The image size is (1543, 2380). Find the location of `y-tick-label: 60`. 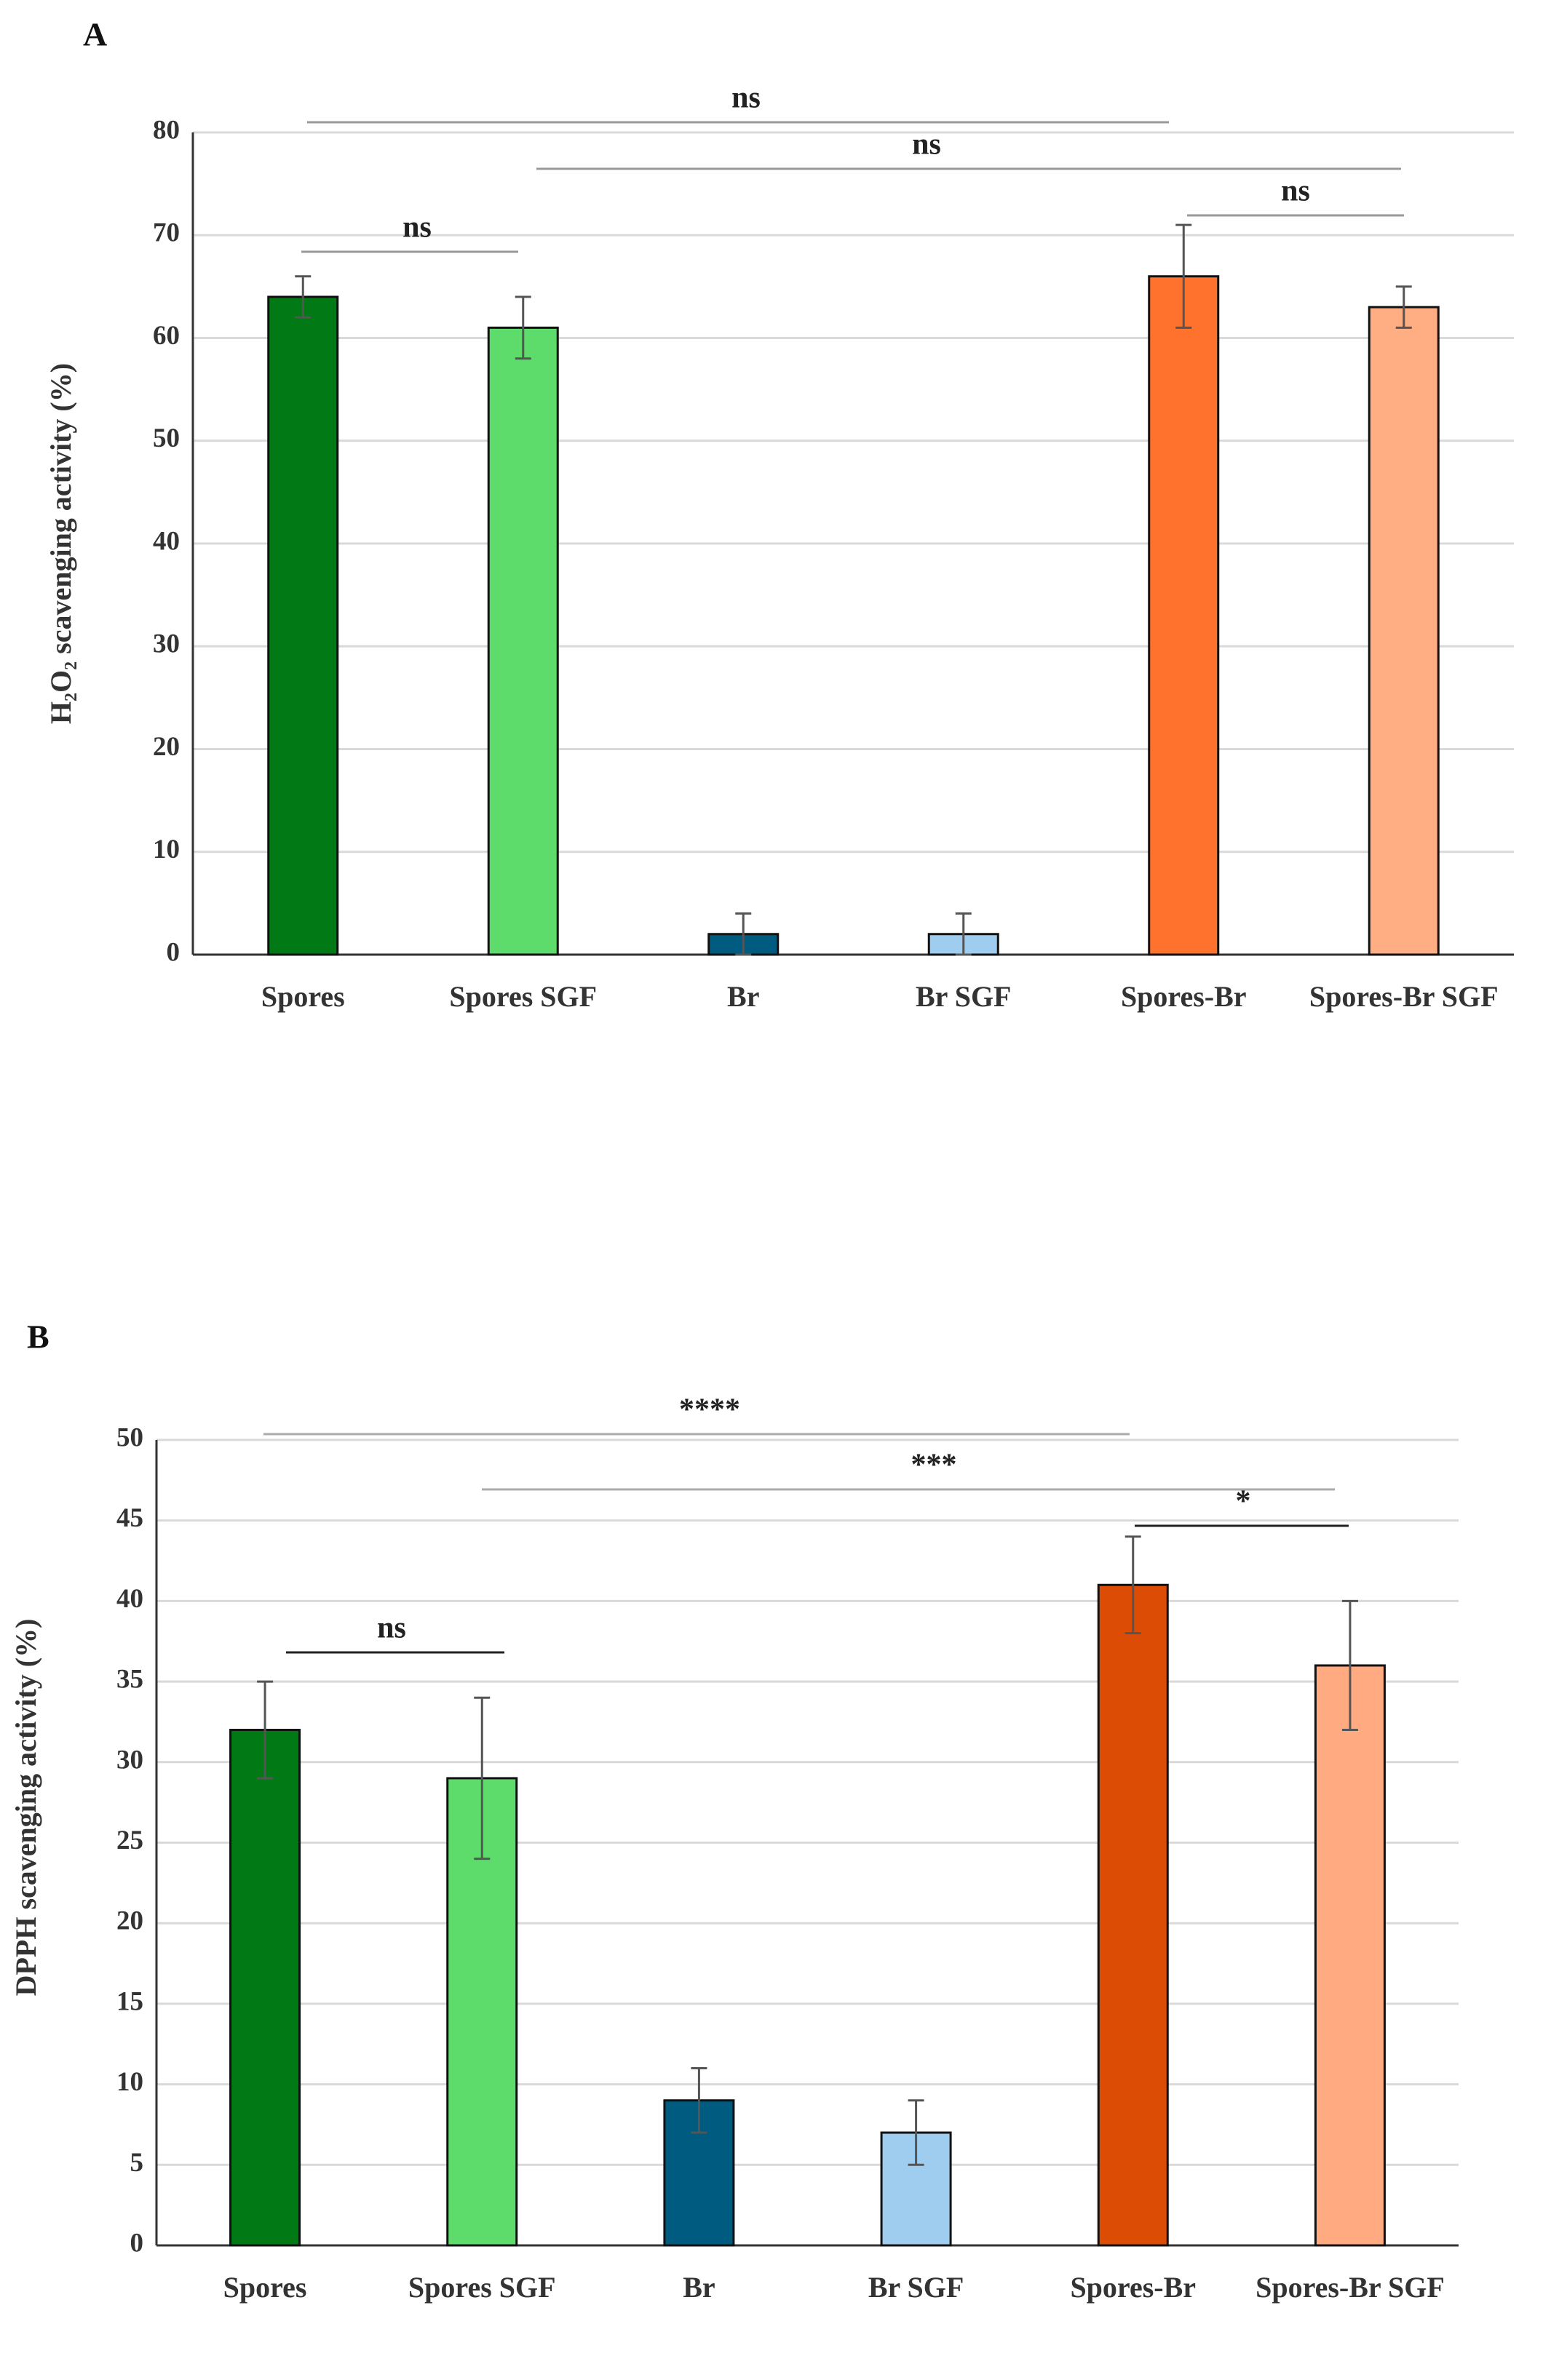

y-tick-label: 60 is located at coordinates (166, 336).